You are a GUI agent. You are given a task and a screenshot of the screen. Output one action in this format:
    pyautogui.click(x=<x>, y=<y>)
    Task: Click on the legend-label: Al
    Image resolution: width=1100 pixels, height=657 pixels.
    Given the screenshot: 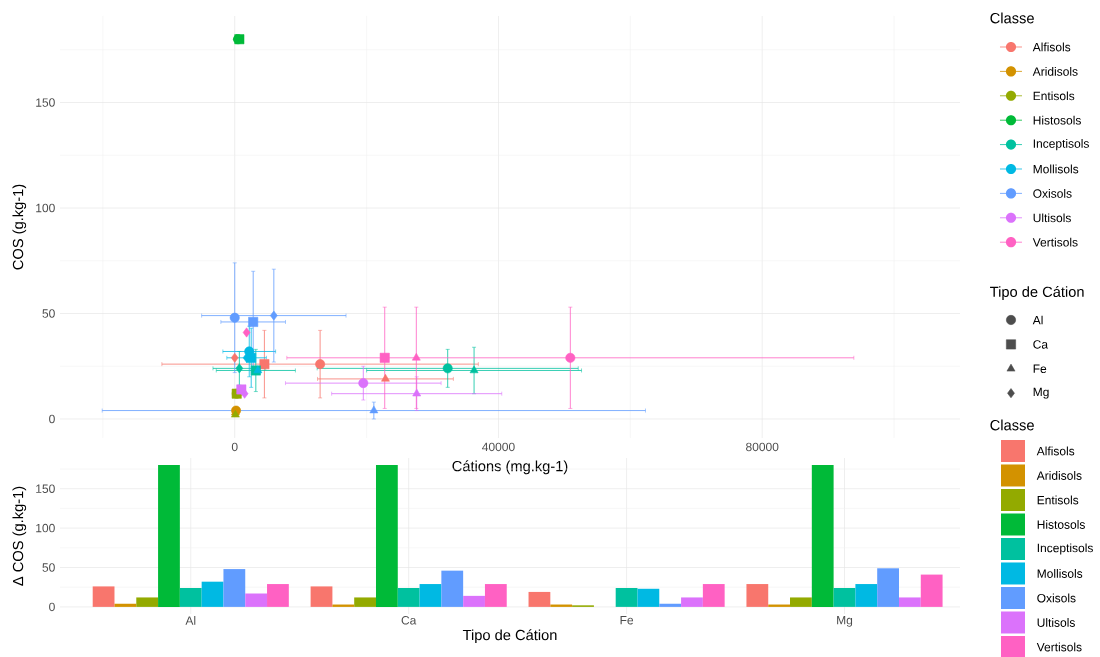 What is the action you would take?
    pyautogui.click(x=1037, y=320)
    